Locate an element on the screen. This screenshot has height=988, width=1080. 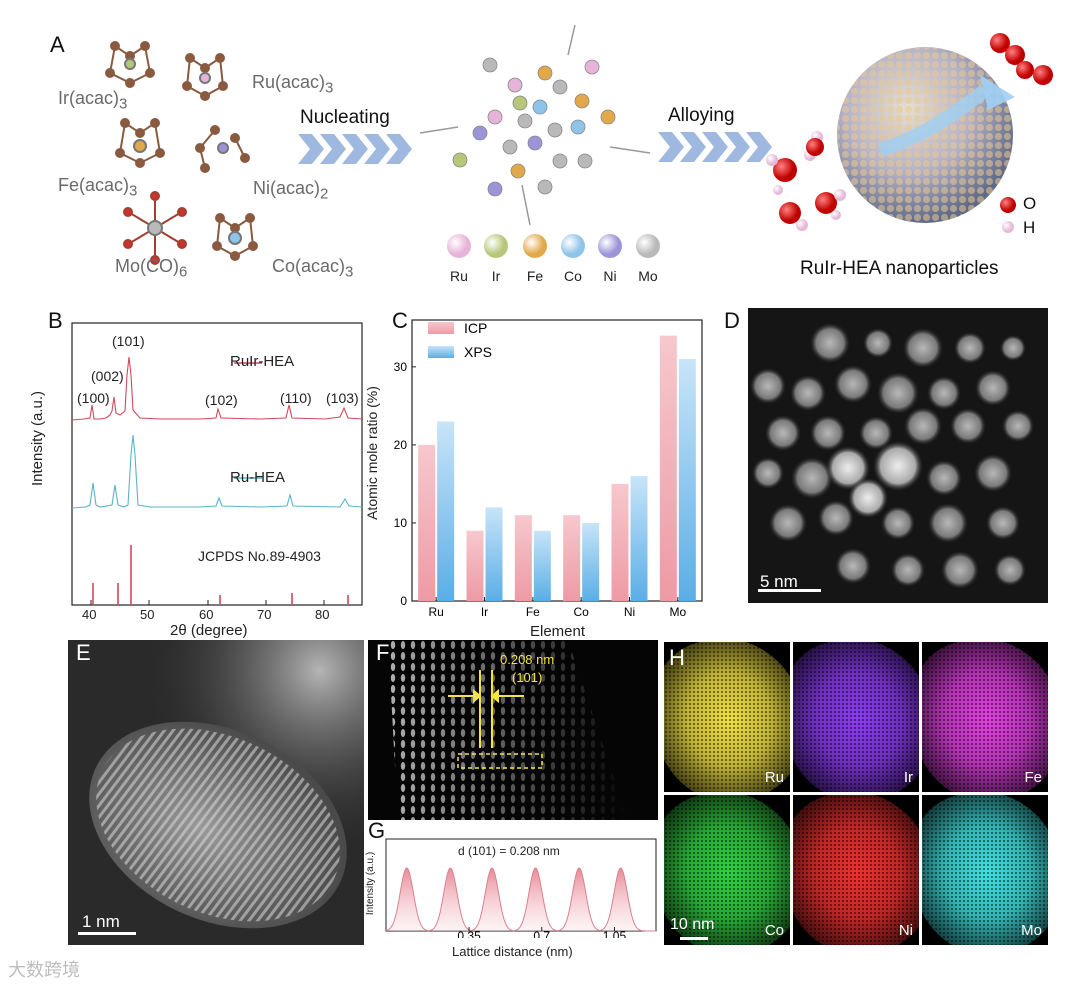
xrd-xlabel: 2θ (degree) is located at coordinates (209, 630).